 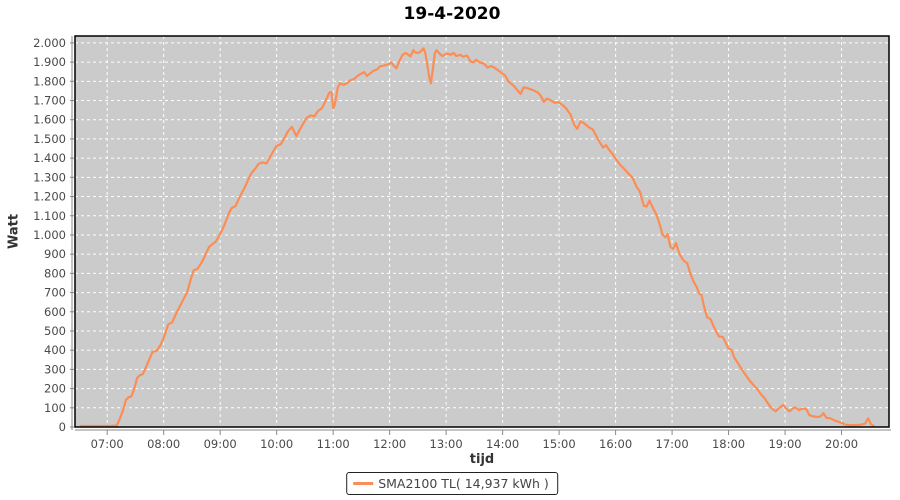 What do you see at coordinates (502, 444) in the screenshot?
I see `x-tick-label: 14:00` at bounding box center [502, 444].